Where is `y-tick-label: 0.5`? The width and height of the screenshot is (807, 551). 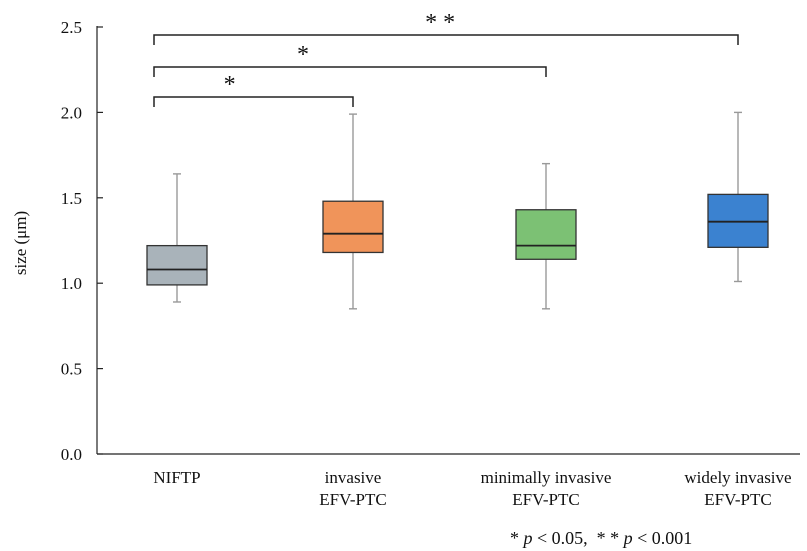 y-tick-label: 0.5 is located at coordinates (71, 369).